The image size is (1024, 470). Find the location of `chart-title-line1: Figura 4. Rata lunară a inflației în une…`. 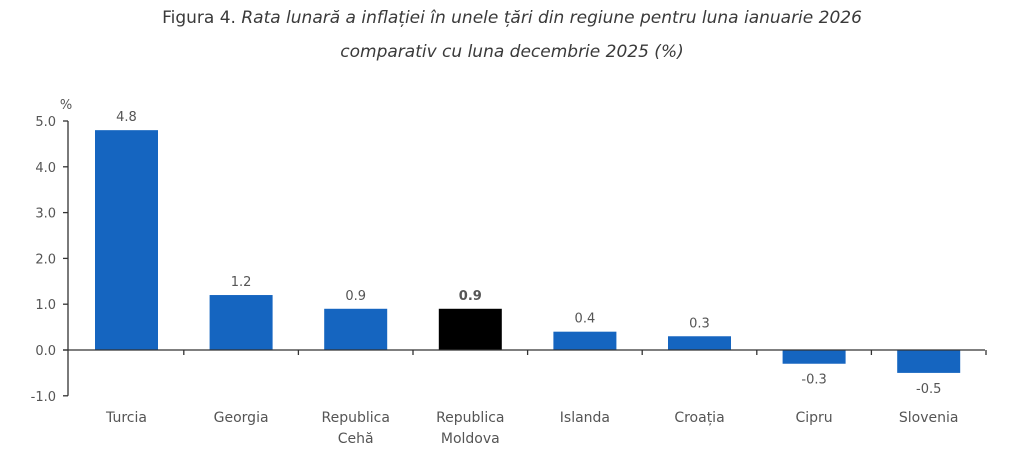

chart-title-line1: Figura 4. Rata lunară a inflației în une… is located at coordinates (512, 18).